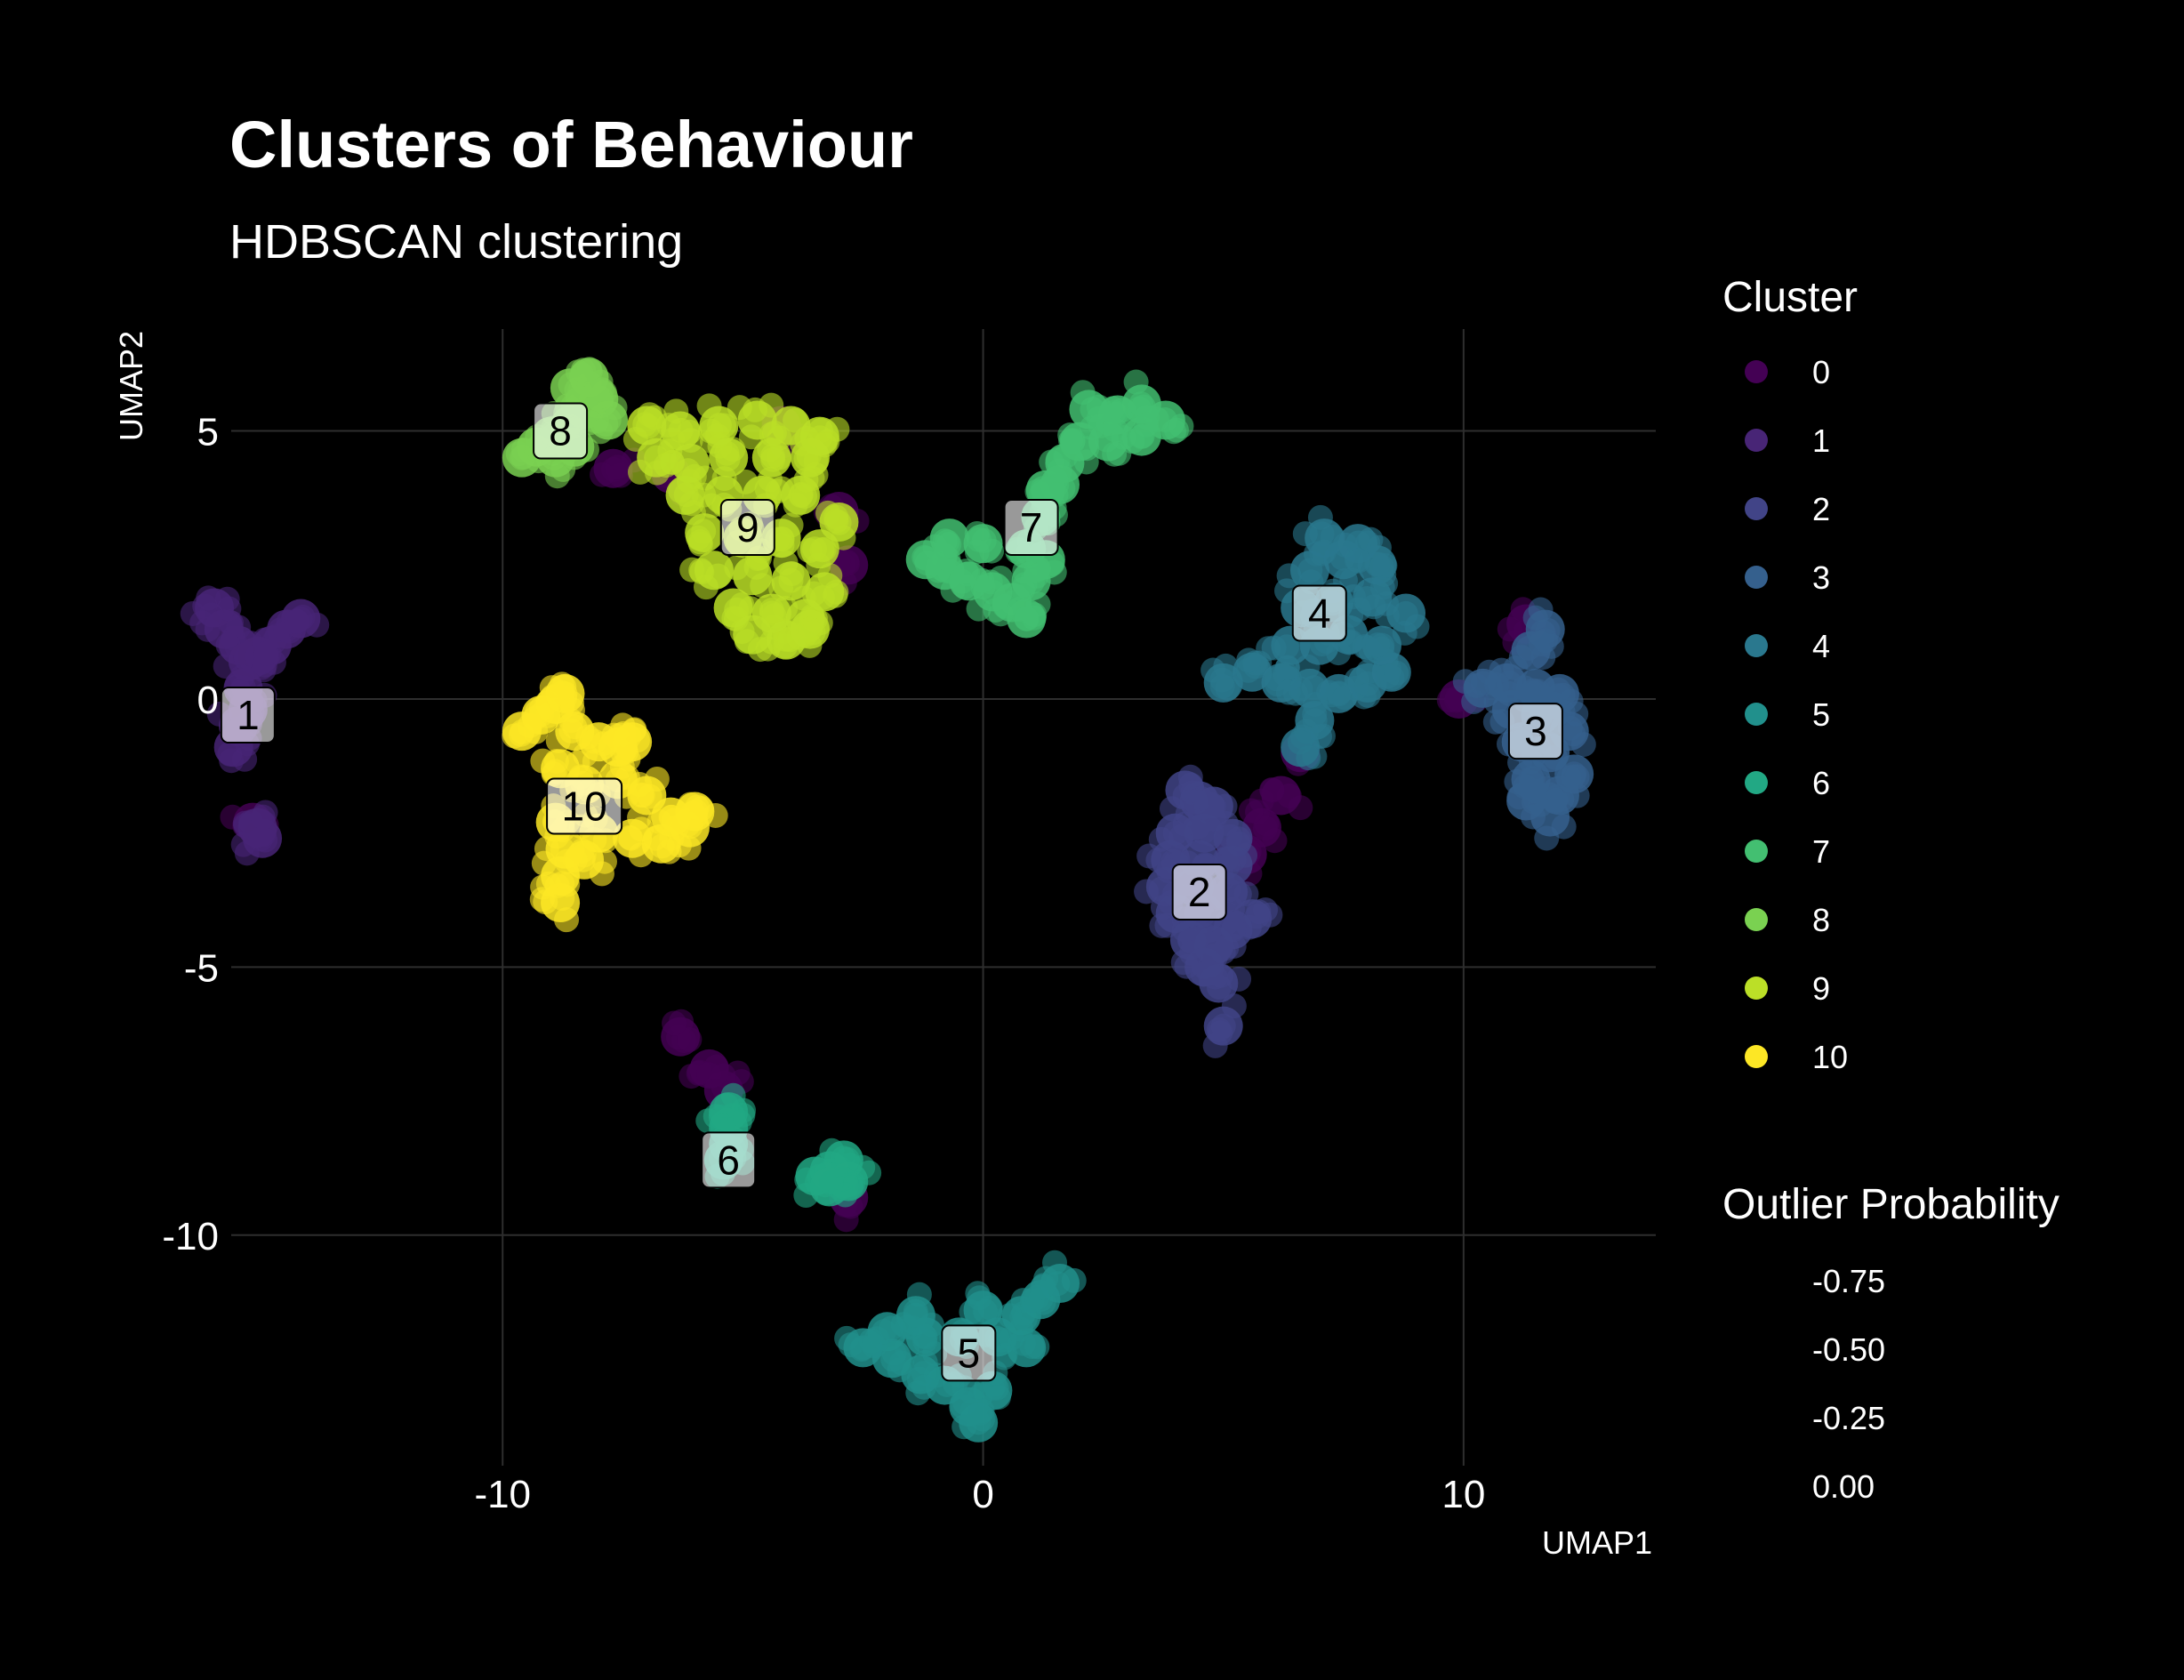 The image size is (2184, 1680). Describe the element at coordinates (1319, 613) in the screenshot. I see `cluster-label: 4` at that location.